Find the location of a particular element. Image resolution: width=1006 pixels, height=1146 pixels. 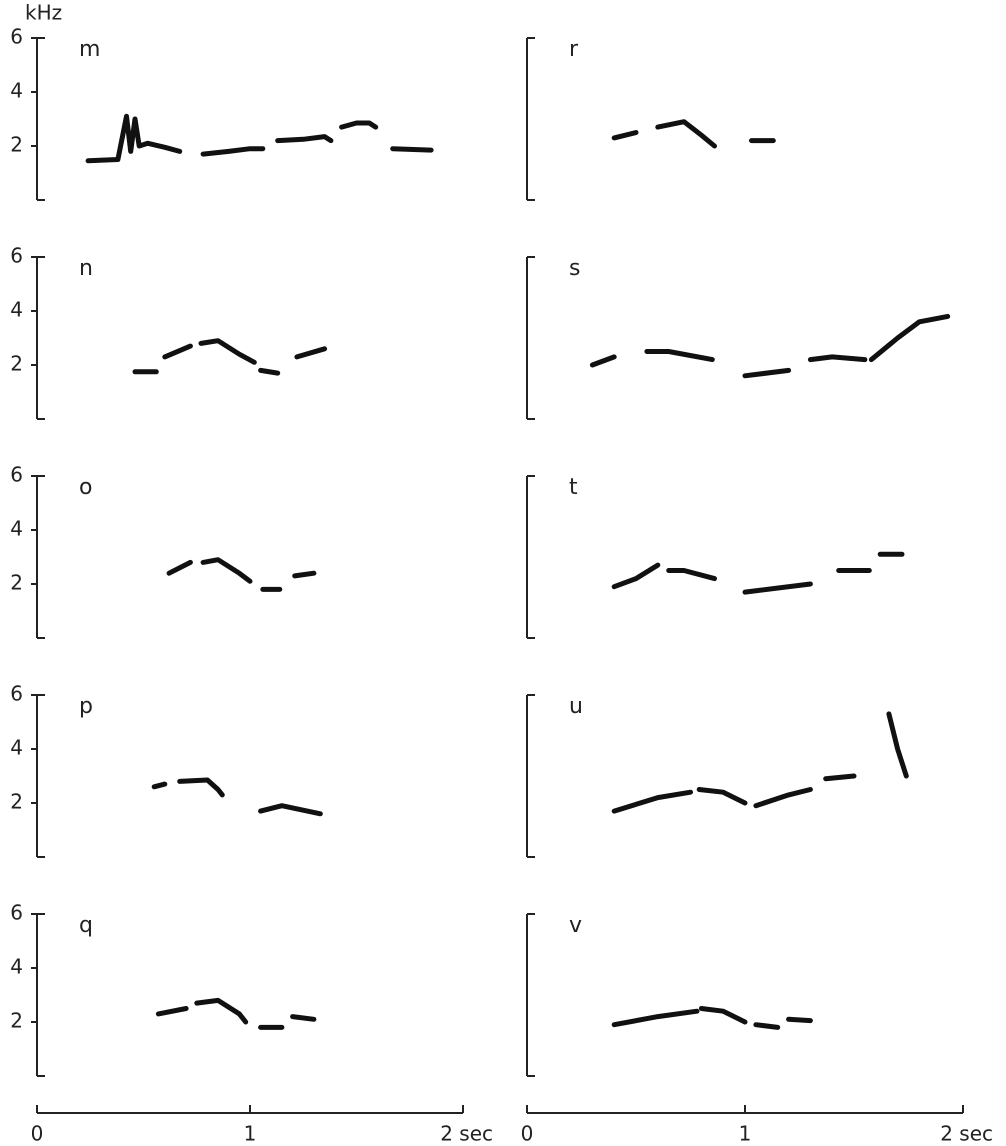

panel-label: o is located at coordinates (85, 487).